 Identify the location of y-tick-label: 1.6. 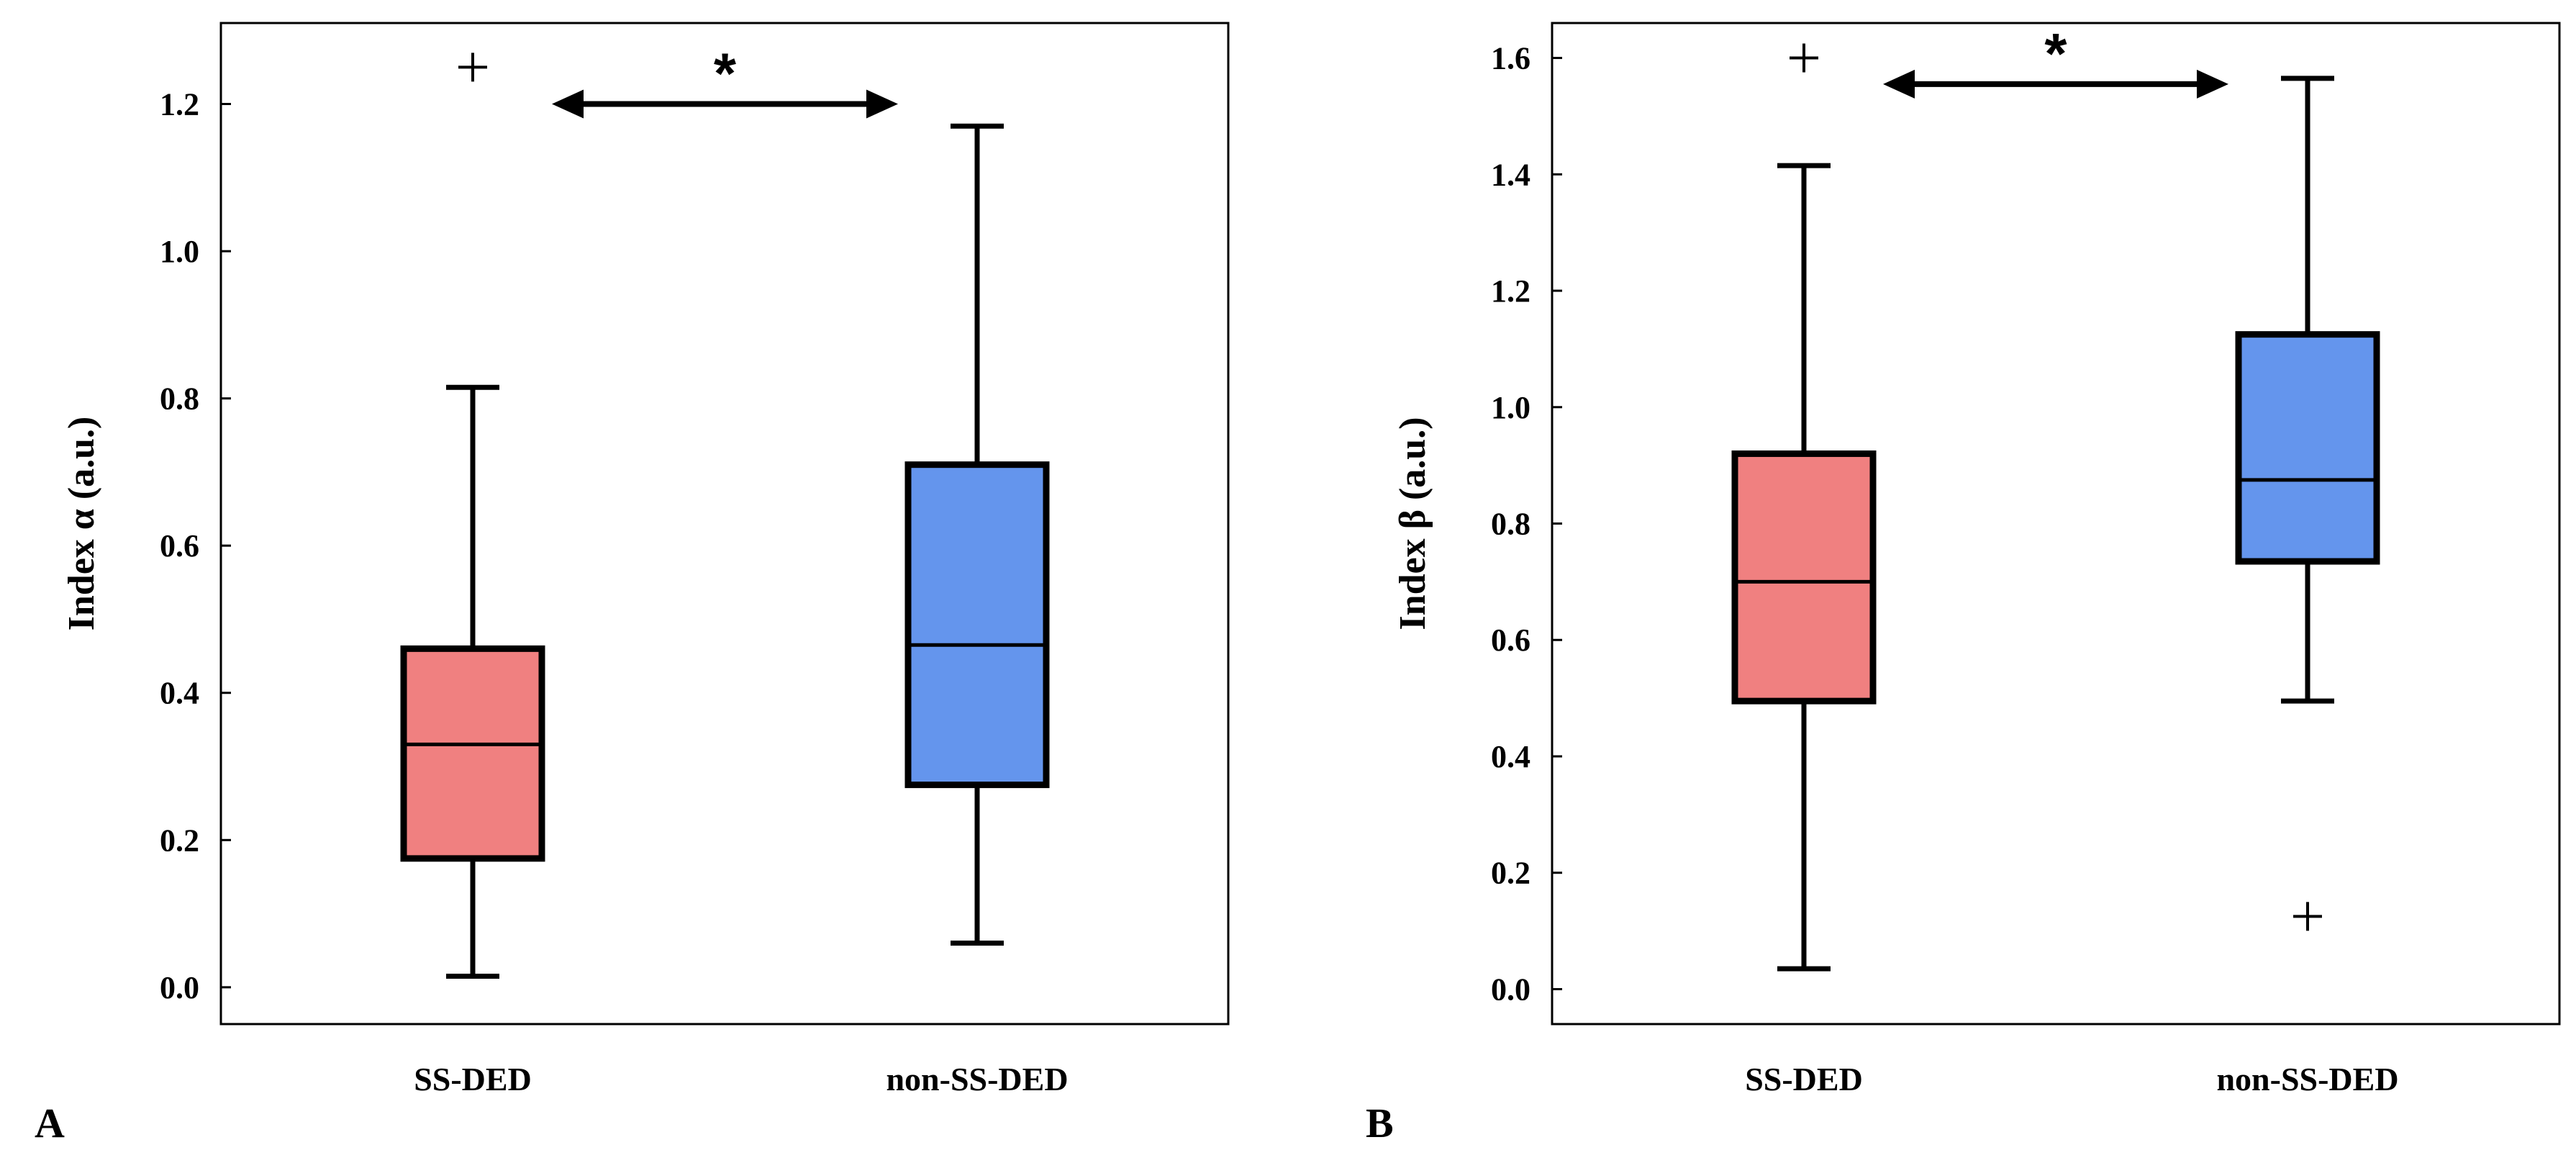
(1510, 59).